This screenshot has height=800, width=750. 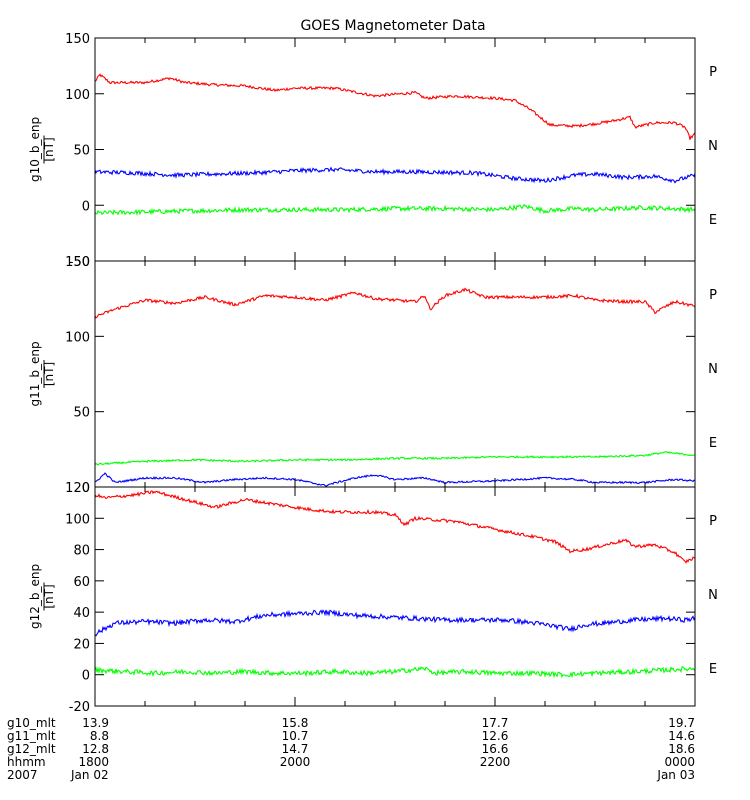 What do you see at coordinates (35, 596) in the screenshot?
I see `y-axis-label: g12_b_enp` at bounding box center [35, 596].